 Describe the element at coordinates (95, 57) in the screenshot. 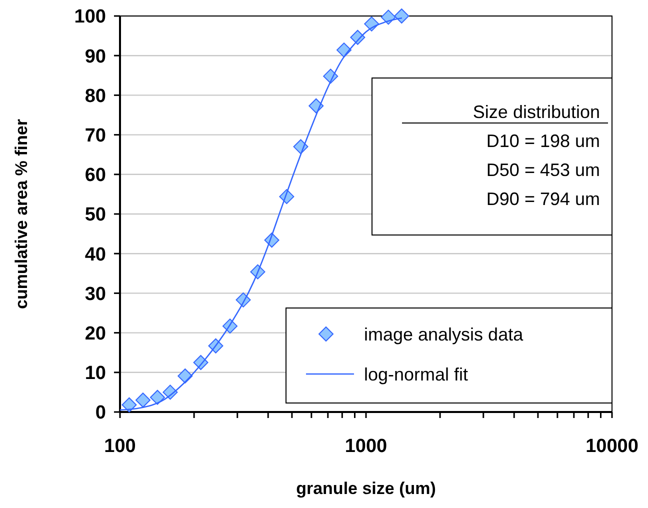

I see `y-tick-label: 90` at that location.